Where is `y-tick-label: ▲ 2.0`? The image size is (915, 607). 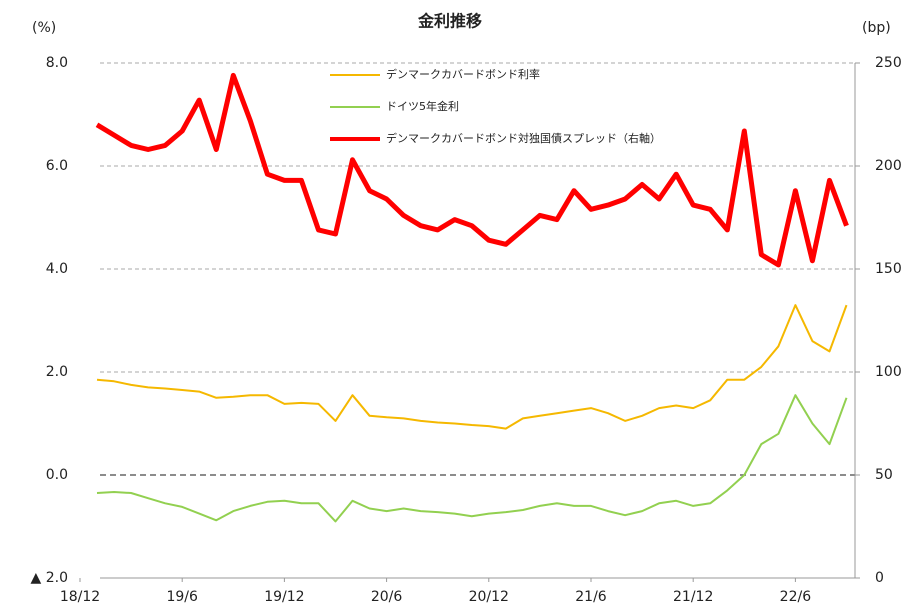
y-tick-label: ▲ 2.0 is located at coordinates (49, 578).